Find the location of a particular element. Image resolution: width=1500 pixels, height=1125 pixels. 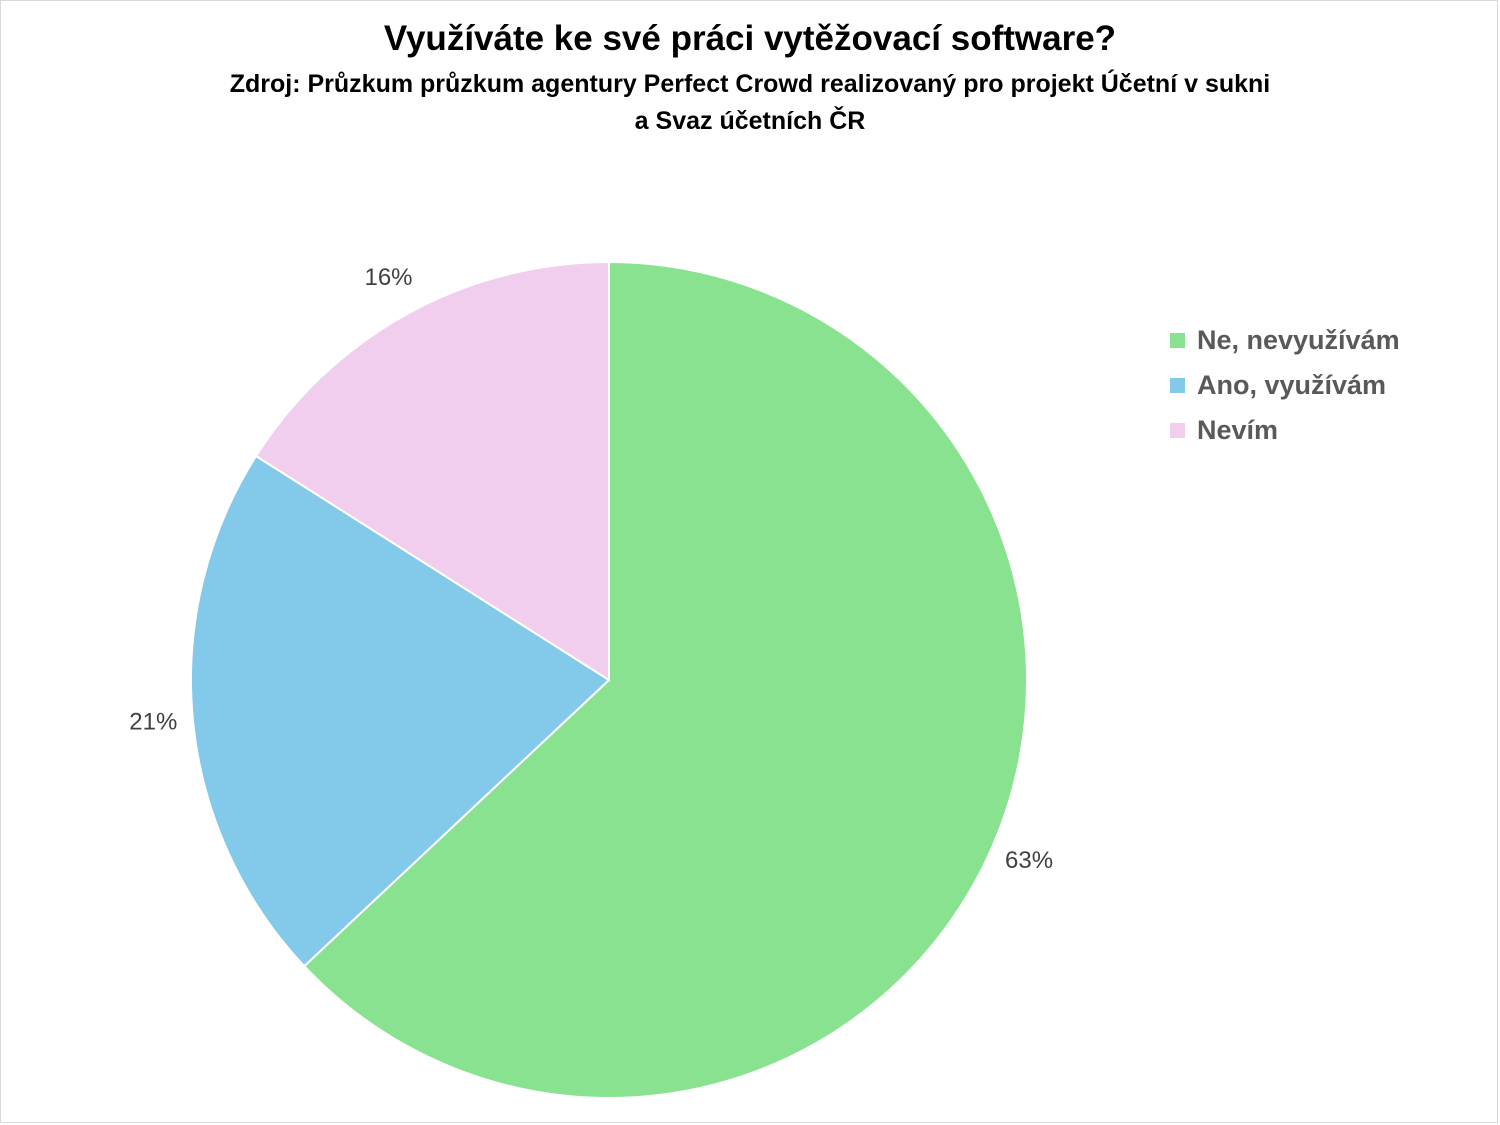

data-label-ne-nevyuzivam: 63% is located at coordinates (1029, 860).